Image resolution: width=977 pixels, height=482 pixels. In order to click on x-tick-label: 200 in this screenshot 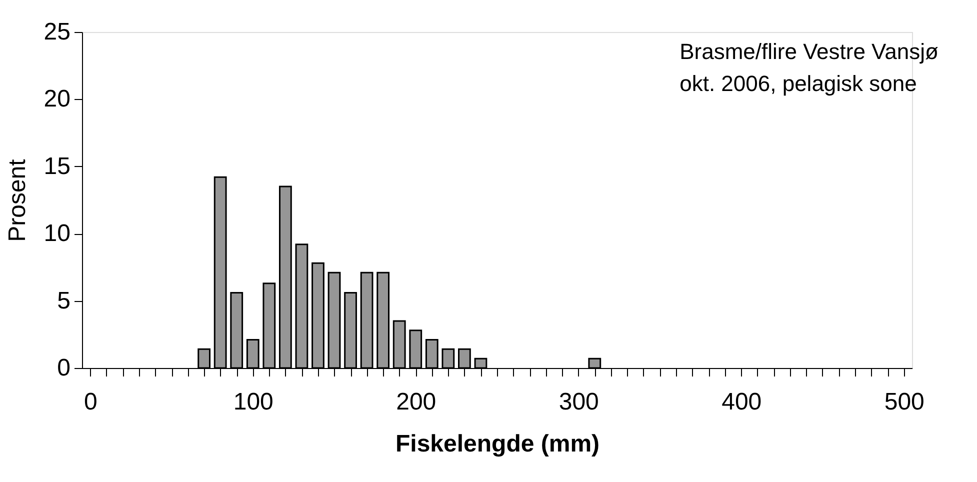, I will do `click(416, 402)`.